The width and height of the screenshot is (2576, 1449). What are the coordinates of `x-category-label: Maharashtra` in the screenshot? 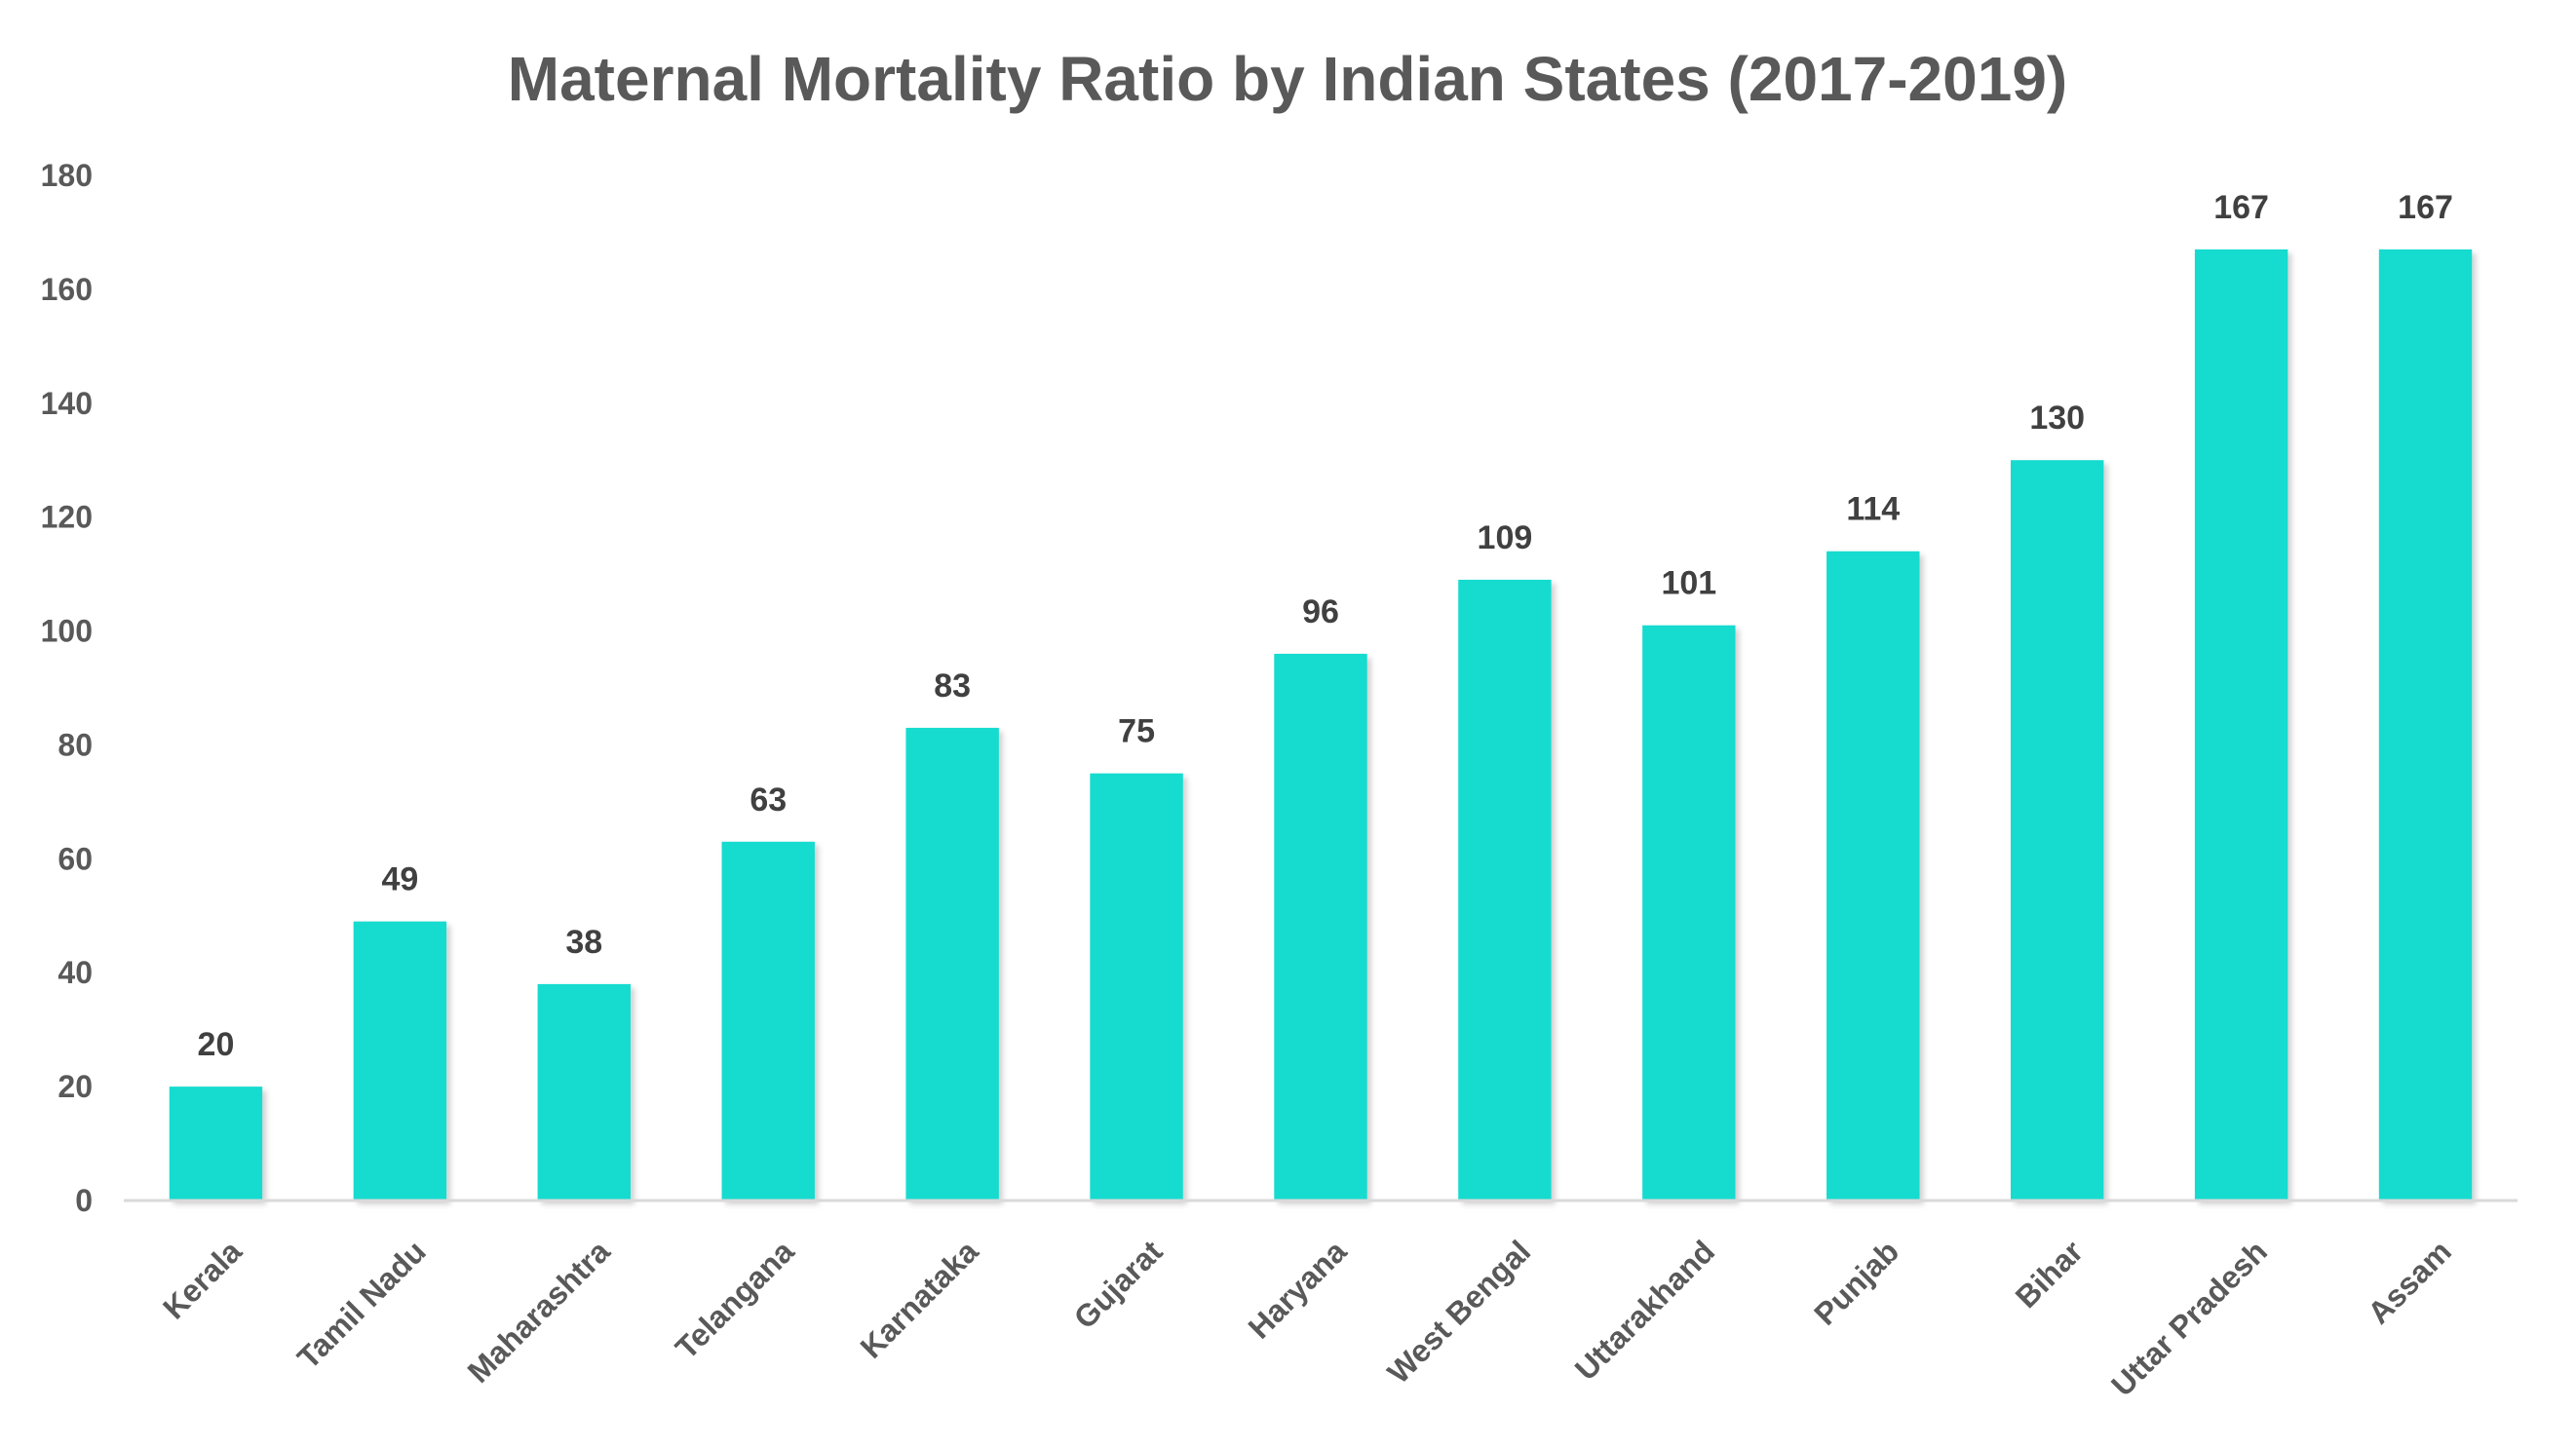 It's located at (539, 1312).